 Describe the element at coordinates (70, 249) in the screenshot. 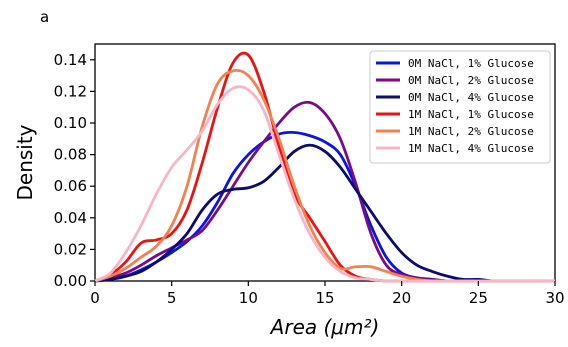

I see `y-tick-label: 0.02` at that location.